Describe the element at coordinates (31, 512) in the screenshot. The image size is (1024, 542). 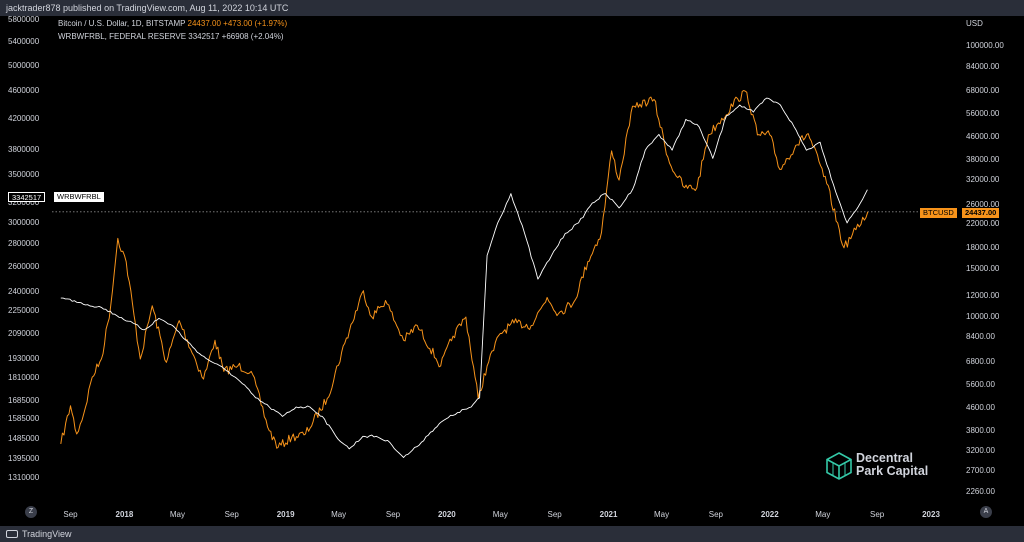
I see `zoom-button: Z` at that location.